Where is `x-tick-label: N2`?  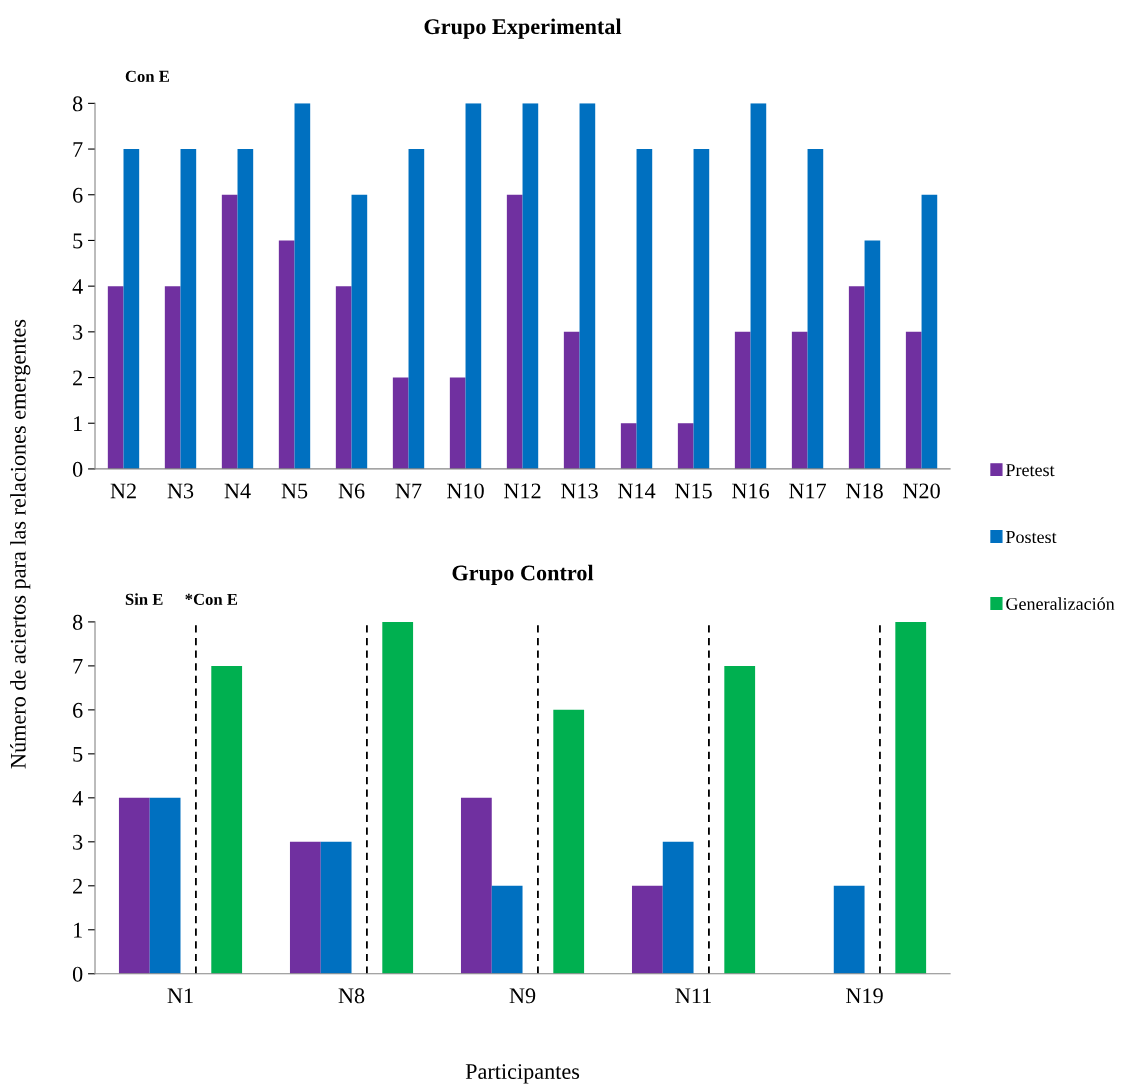 x-tick-label: N2 is located at coordinates (123, 491).